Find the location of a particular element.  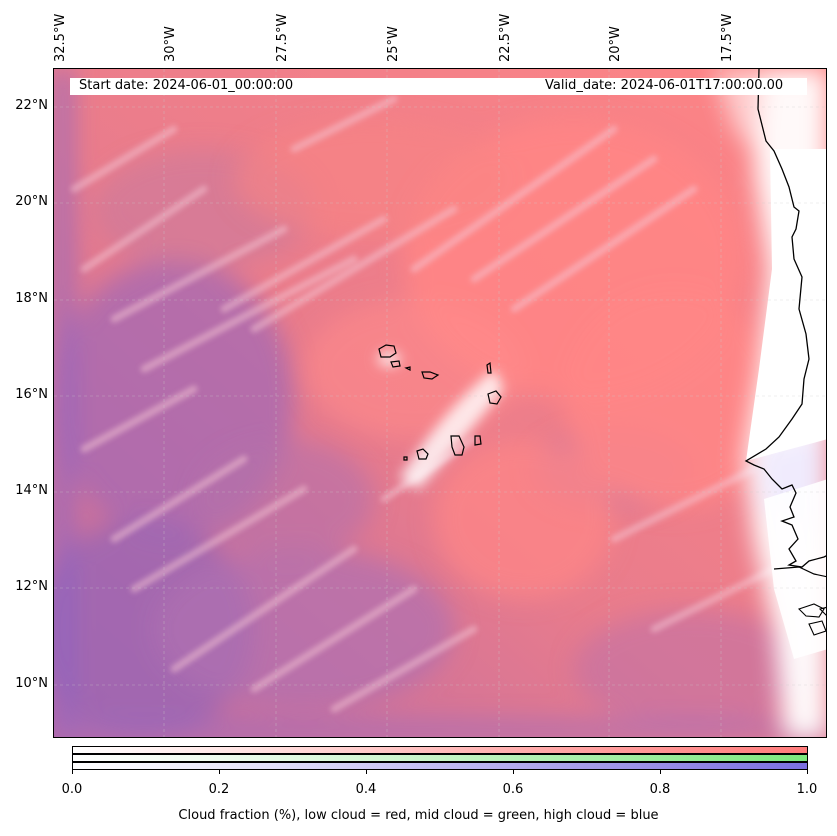

start-date-text: Start date: 2024-06-01_00:00:00 is located at coordinates (186, 85).